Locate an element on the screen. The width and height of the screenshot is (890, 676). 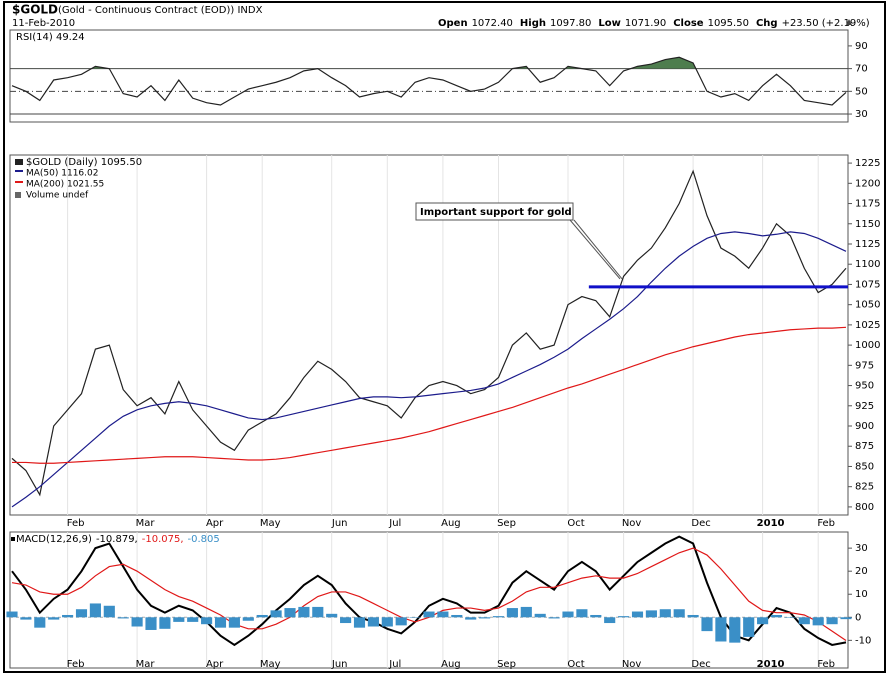
y-tick-label: 975 is located at coordinates (864, 365).